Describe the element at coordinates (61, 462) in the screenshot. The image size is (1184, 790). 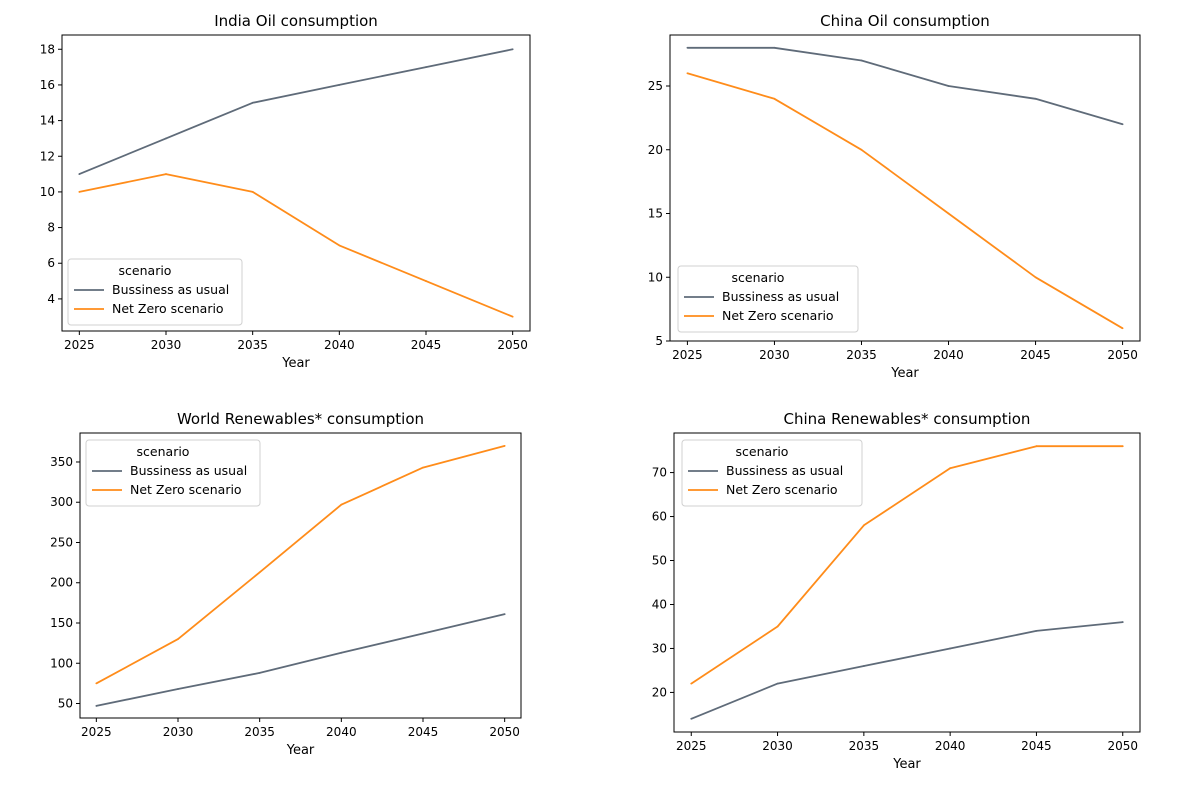
I see `y-tick-label: 350` at that location.